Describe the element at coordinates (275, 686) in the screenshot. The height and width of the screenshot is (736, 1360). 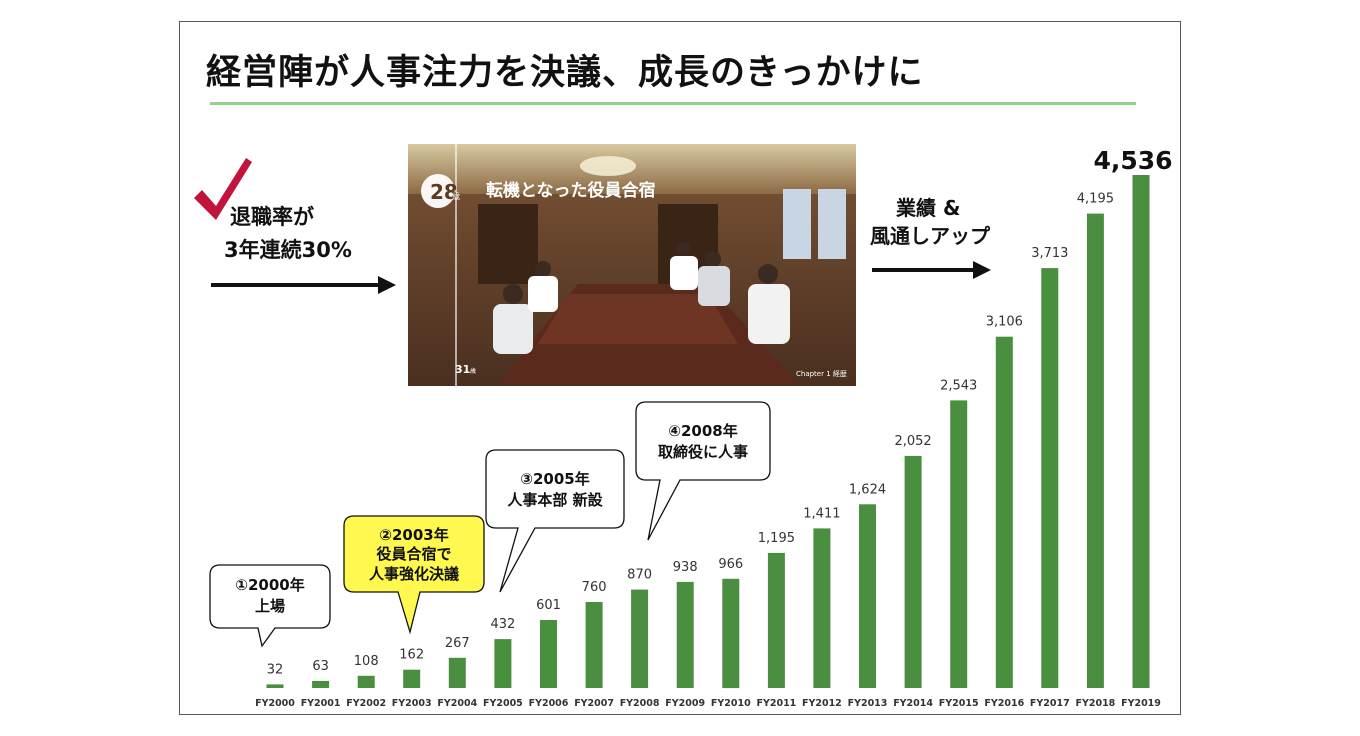
I see `bar-FY2000` at that location.